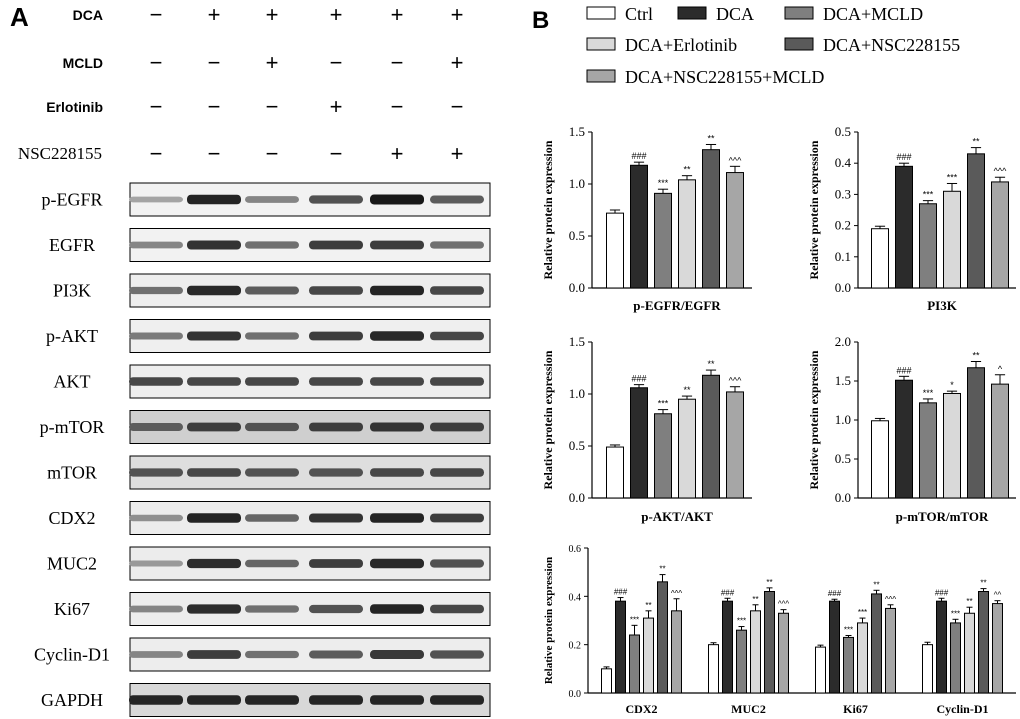  Describe the element at coordinates (577, 287) in the screenshot. I see `y-tick-label: 0.0` at that location.